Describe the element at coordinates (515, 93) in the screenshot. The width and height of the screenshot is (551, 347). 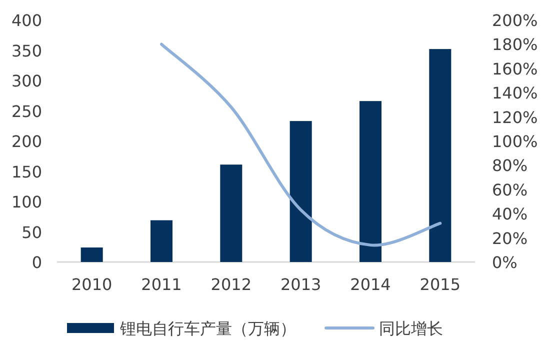
I see `y2-tick-label: 140%` at that location.